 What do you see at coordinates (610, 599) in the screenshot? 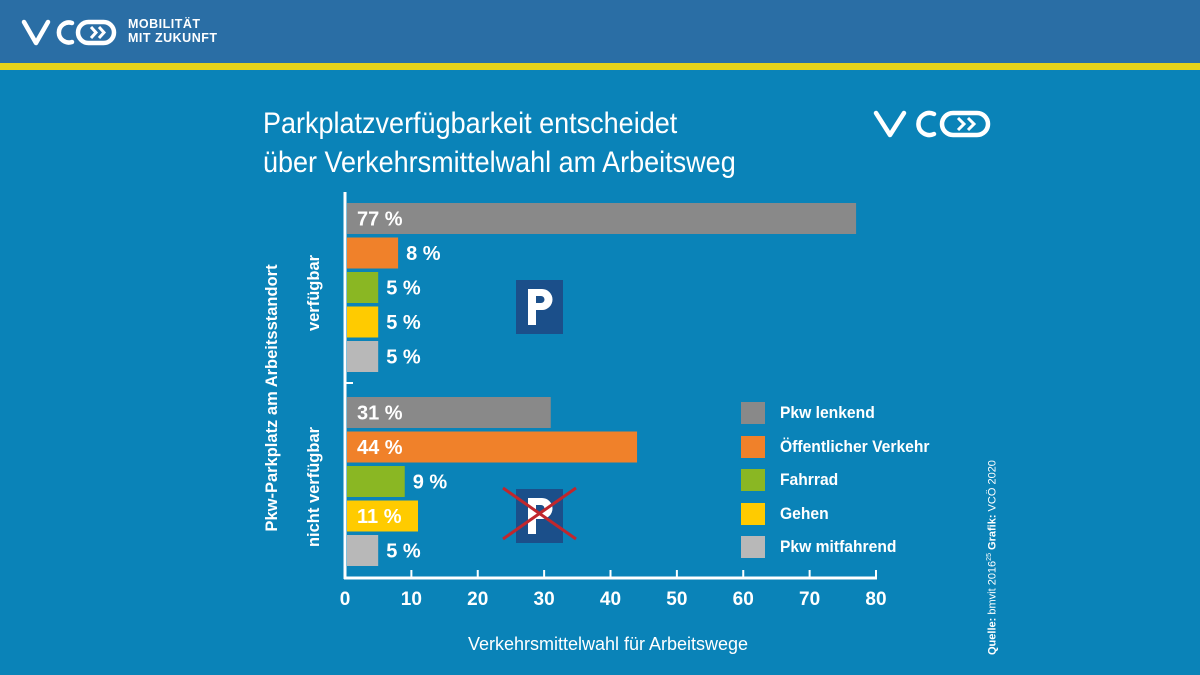
I see `x-tick-label: 40` at bounding box center [610, 599].